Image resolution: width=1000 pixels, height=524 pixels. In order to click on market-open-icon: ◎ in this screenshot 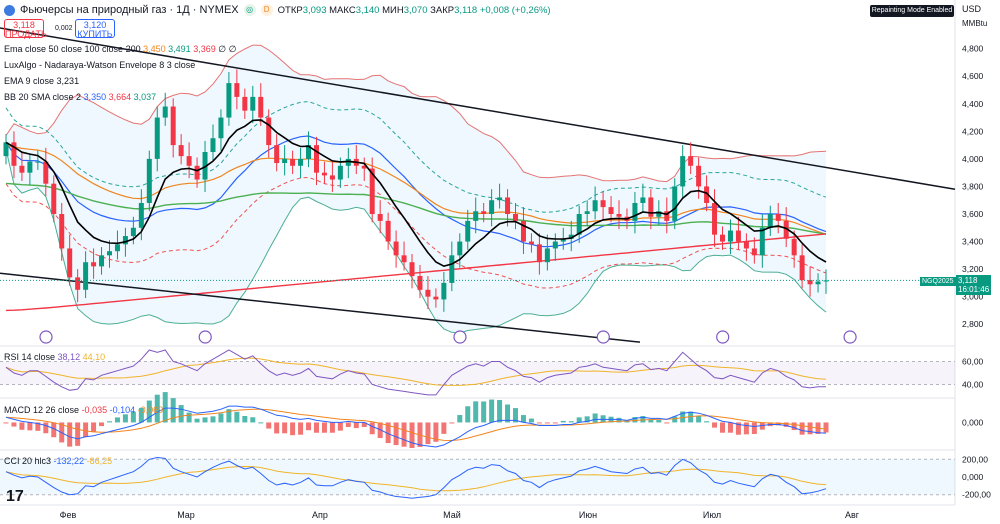, I will do `click(249, 10)`.